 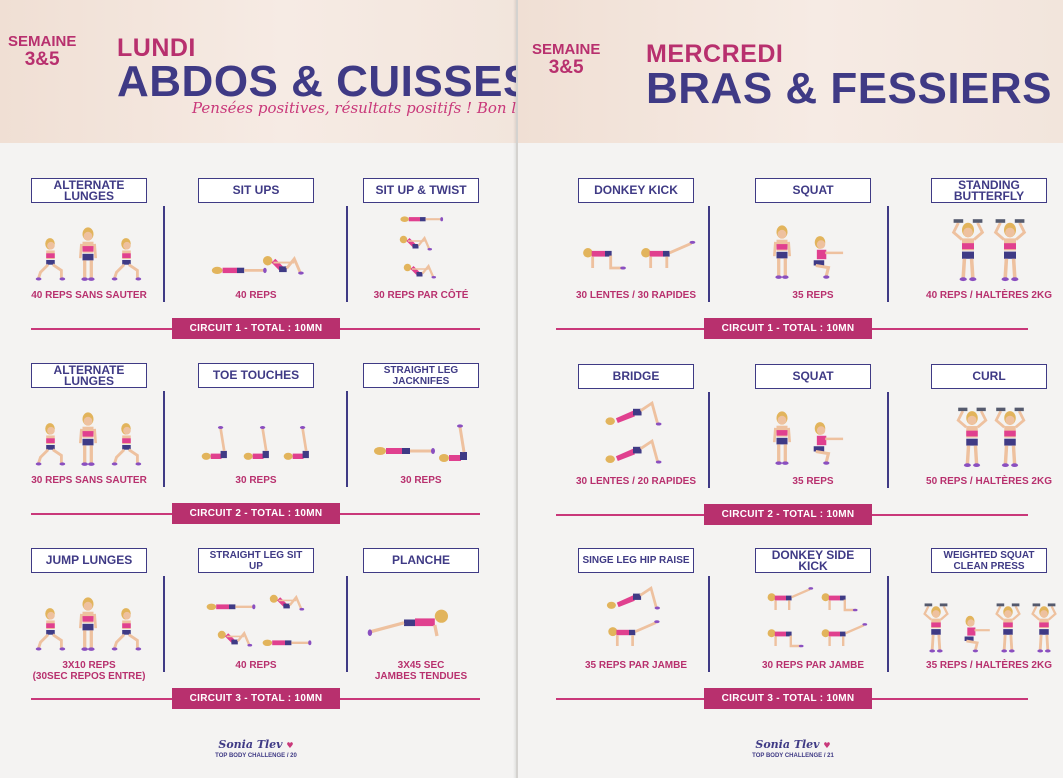 I want to click on exercise-card: JUMP LUNGES, so click(x=89, y=615).